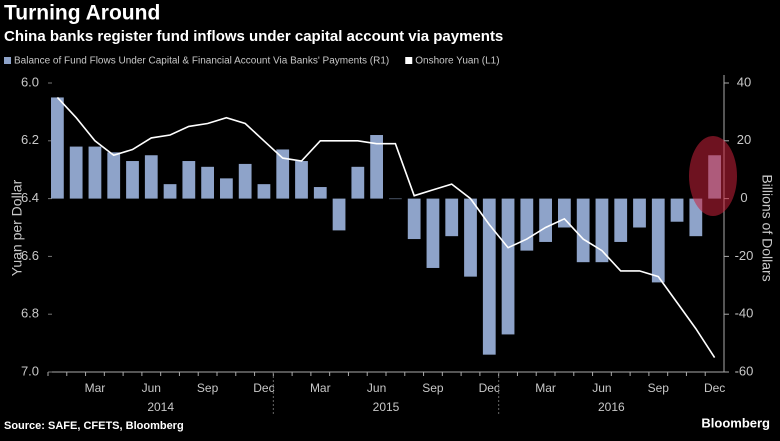  Describe the element at coordinates (30, 313) in the screenshot. I see `y-tick-label: 6.8` at that location.